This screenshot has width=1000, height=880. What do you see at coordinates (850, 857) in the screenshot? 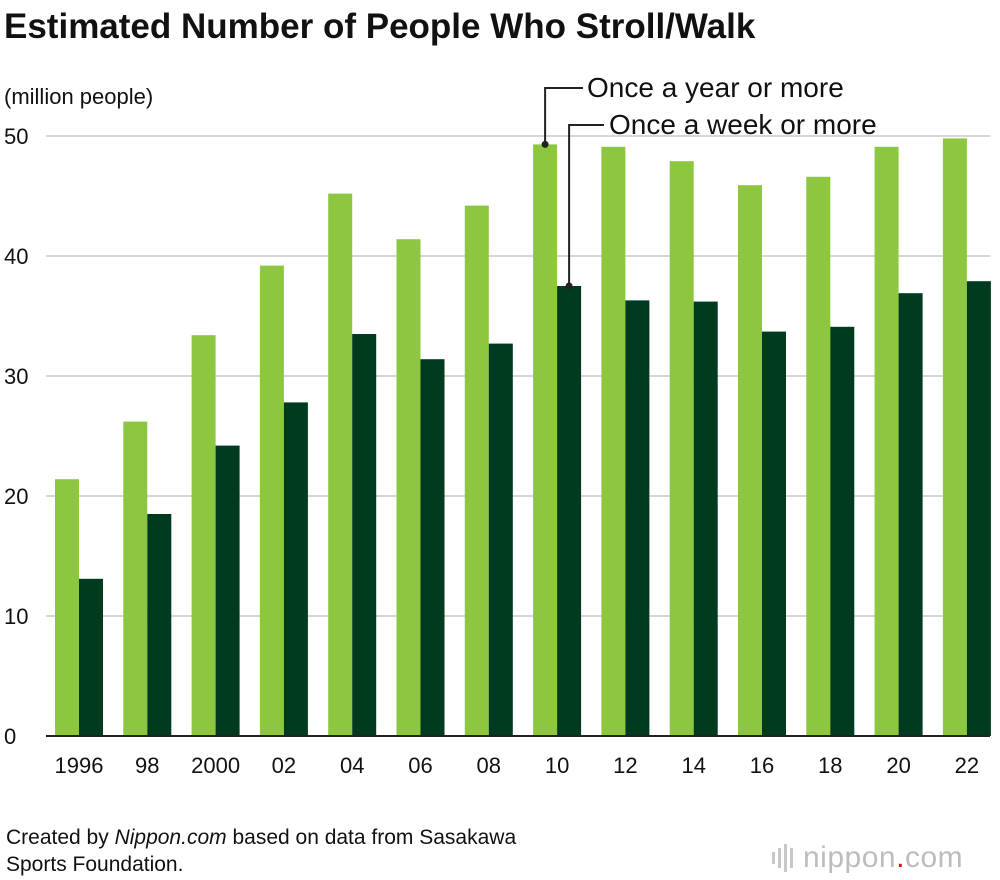
I see `logo-word: nippon` at bounding box center [850, 857].